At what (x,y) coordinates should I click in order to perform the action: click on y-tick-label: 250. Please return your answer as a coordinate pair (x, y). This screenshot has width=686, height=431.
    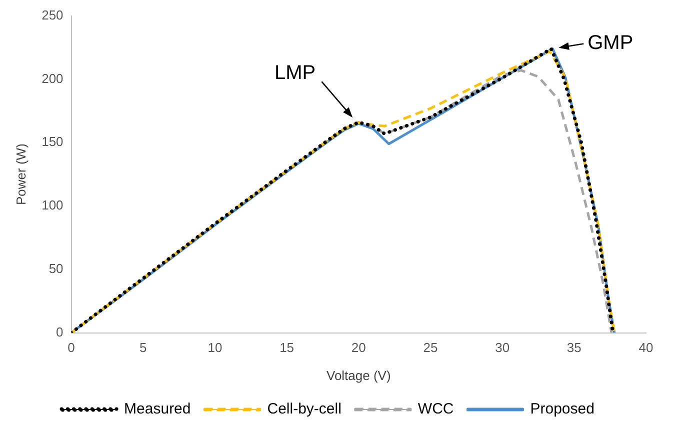
    Looking at the image, I should click on (53, 14).